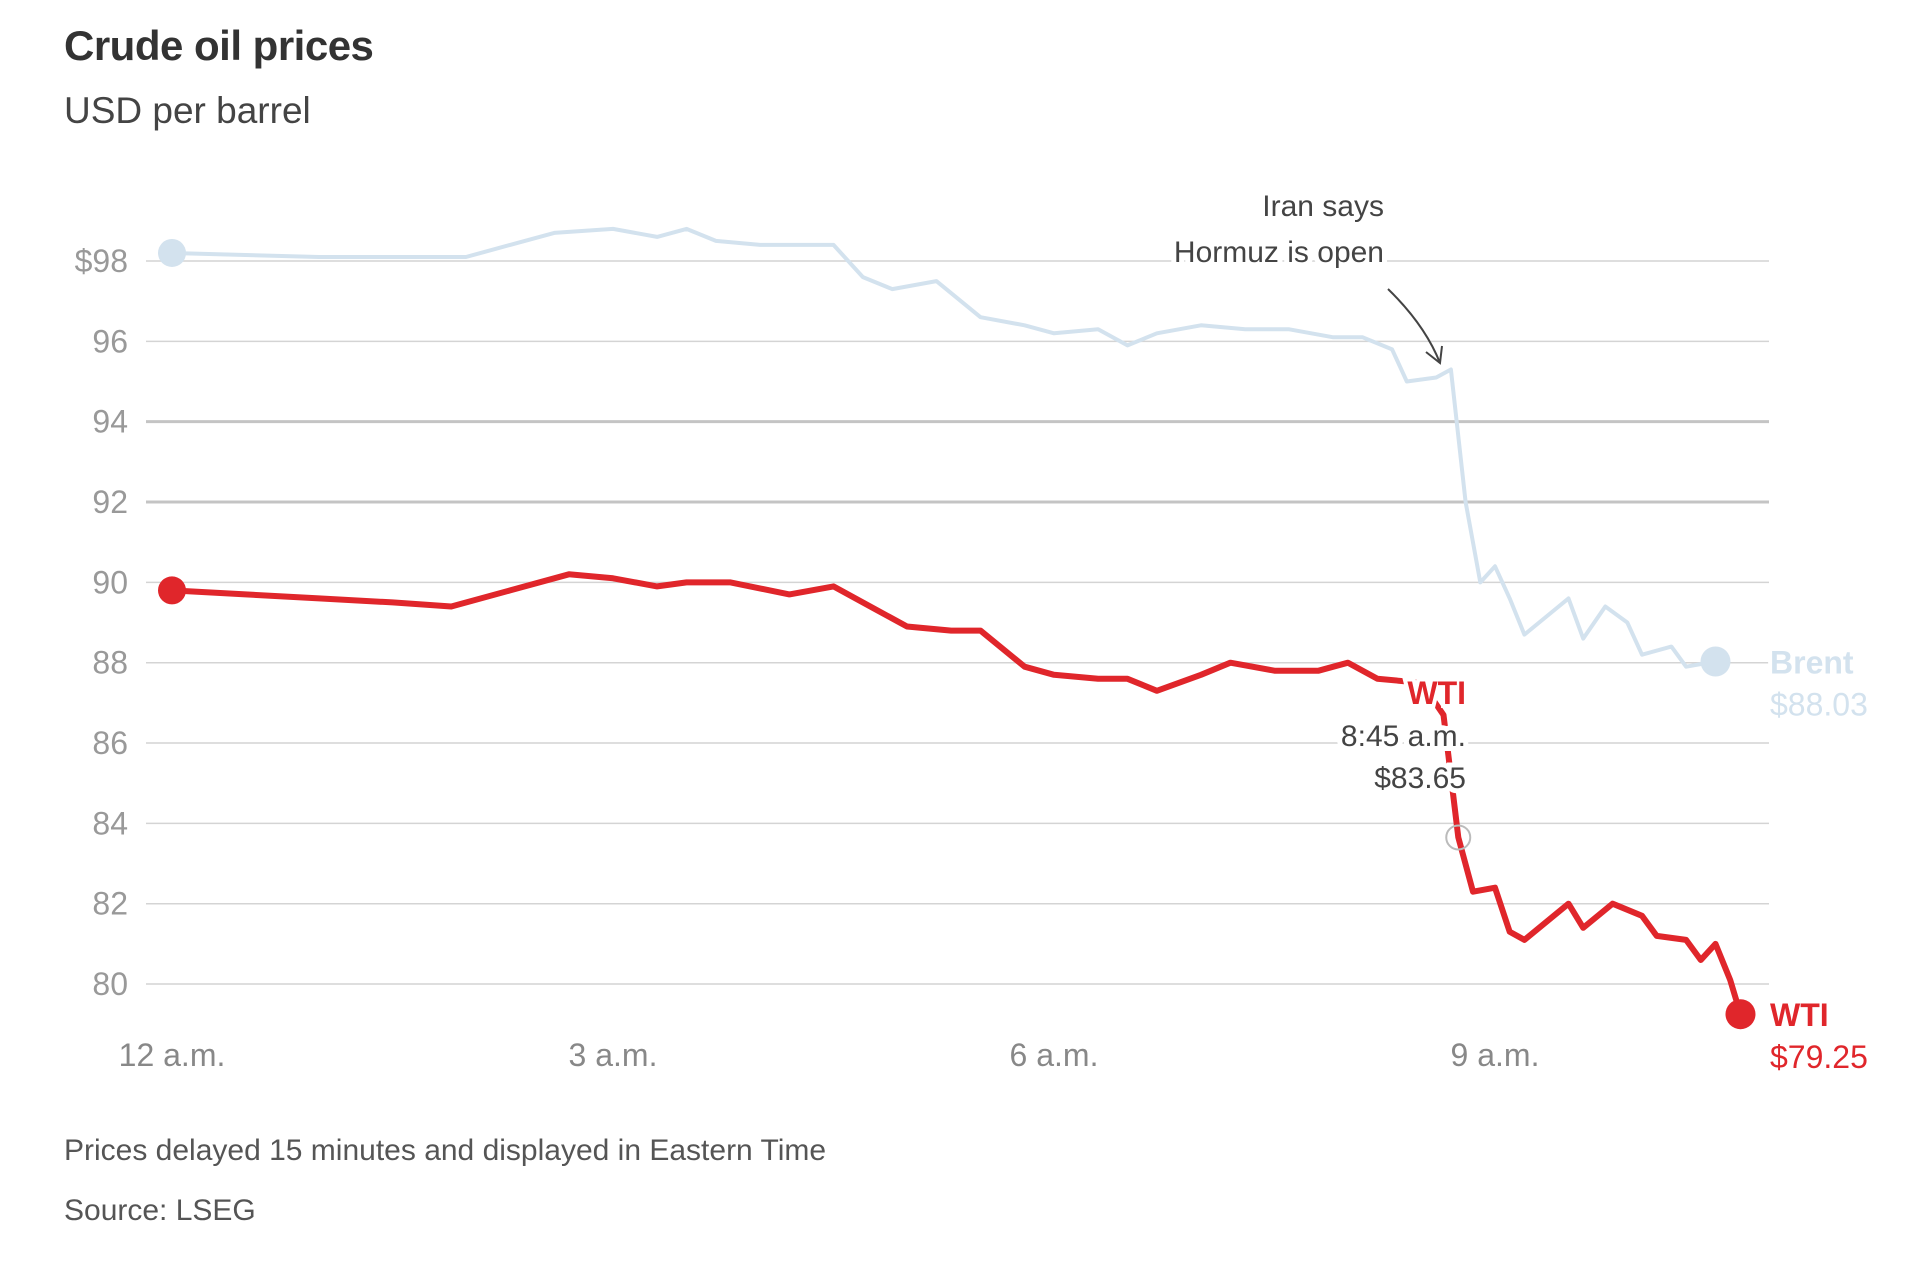 The height and width of the screenshot is (1283, 1920). I want to click on hover-marker, so click(1458, 837).